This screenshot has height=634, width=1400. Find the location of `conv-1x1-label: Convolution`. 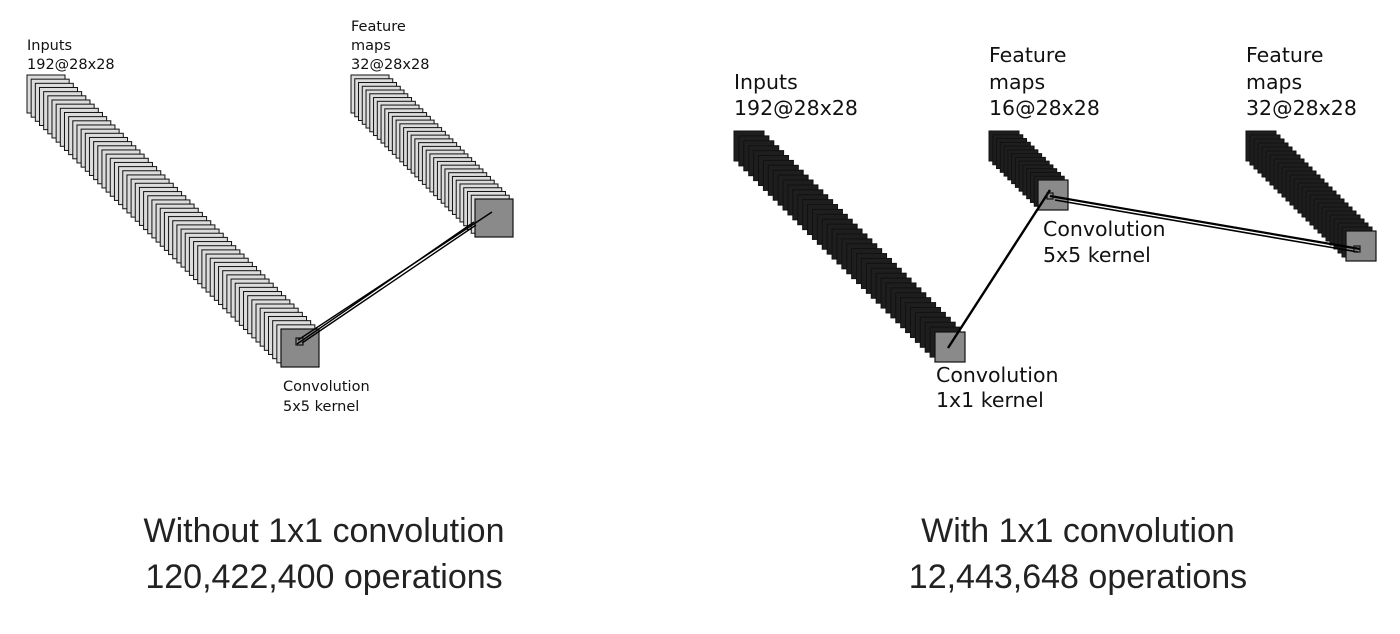

conv-1x1-label: Convolution is located at coordinates (997, 375).